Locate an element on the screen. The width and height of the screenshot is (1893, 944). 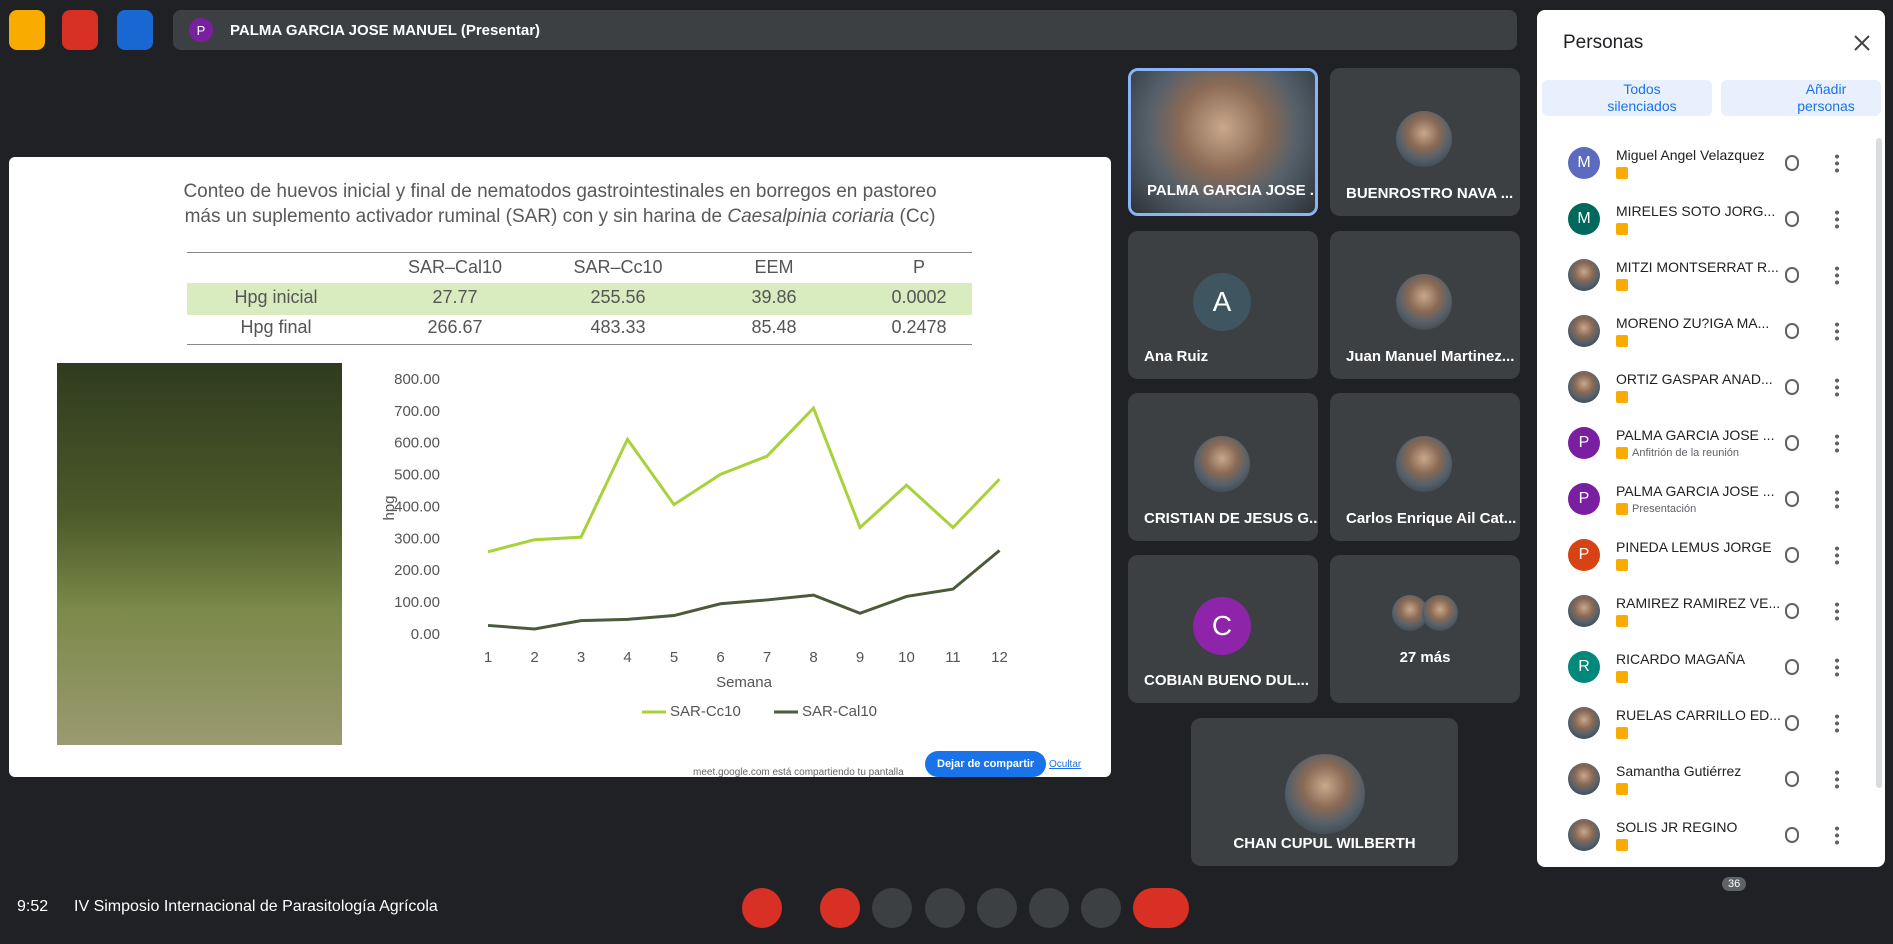
x-tick-label: 8 is located at coordinates (813, 657).